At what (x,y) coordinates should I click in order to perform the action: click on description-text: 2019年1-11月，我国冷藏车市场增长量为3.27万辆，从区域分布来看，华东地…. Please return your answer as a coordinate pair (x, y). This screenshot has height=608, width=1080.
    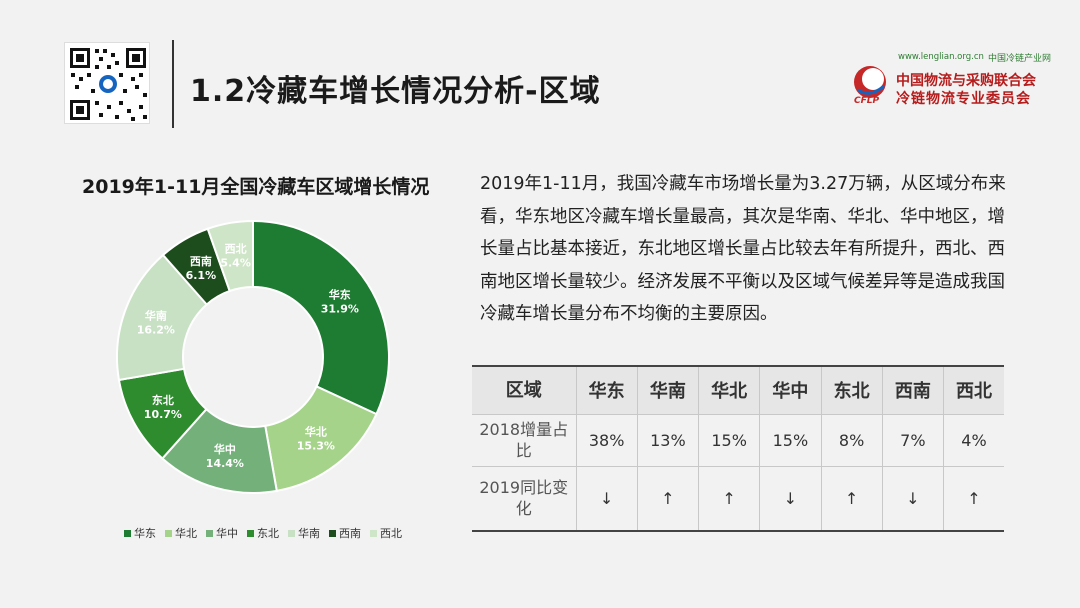
    Looking at the image, I should click on (743, 249).